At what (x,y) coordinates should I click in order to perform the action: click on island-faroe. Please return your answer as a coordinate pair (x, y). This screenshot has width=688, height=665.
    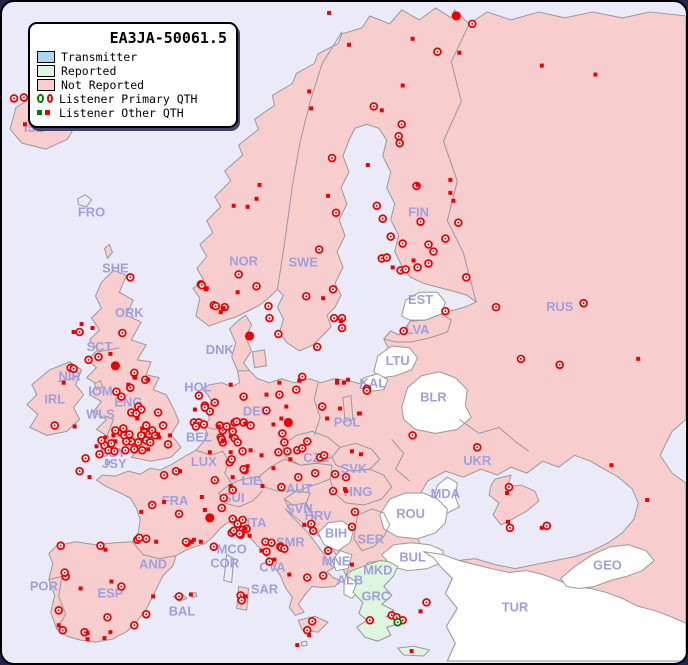
    Looking at the image, I should click on (85, 201).